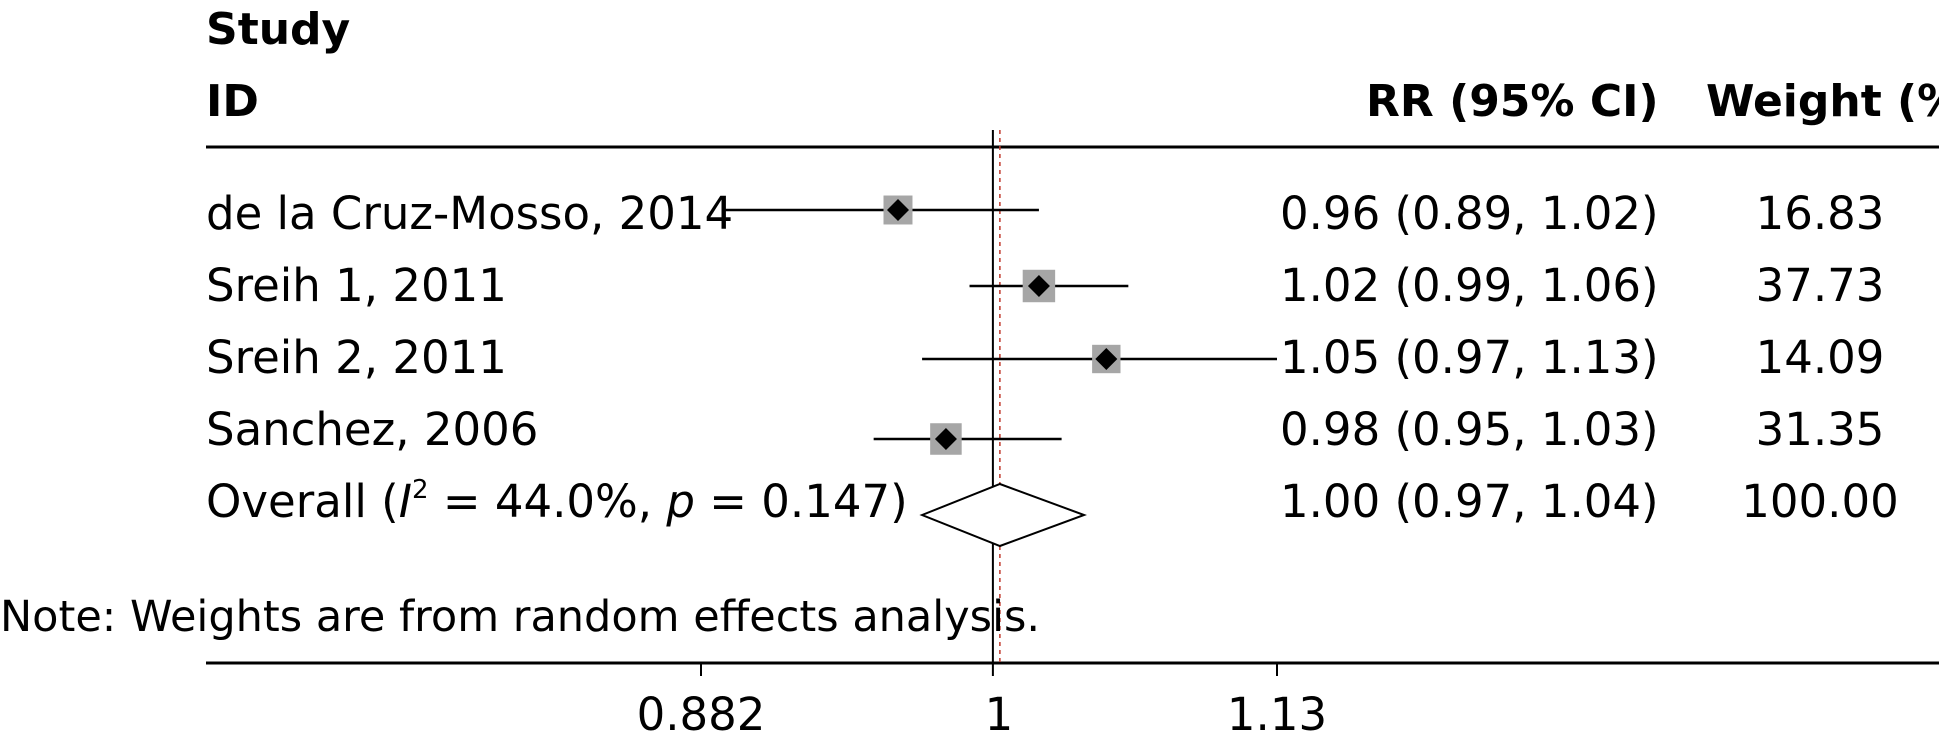 The height and width of the screenshot is (741, 1939). What do you see at coordinates (1820, 429) in the screenshot?
I see `study-weight: 31.35` at bounding box center [1820, 429].